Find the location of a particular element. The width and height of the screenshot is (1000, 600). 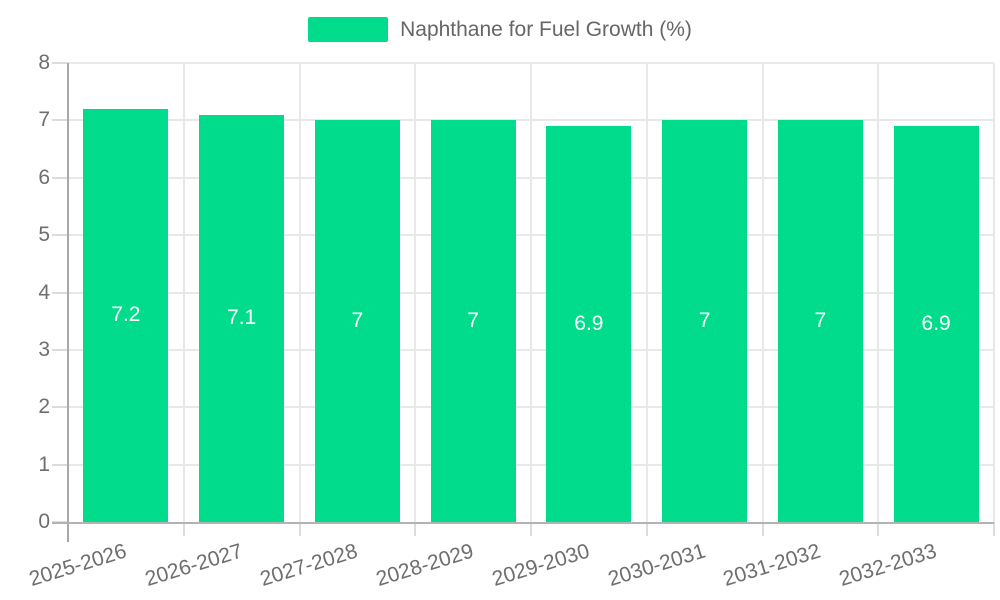

y-axis-tick-label: 0 is located at coordinates (44, 521).